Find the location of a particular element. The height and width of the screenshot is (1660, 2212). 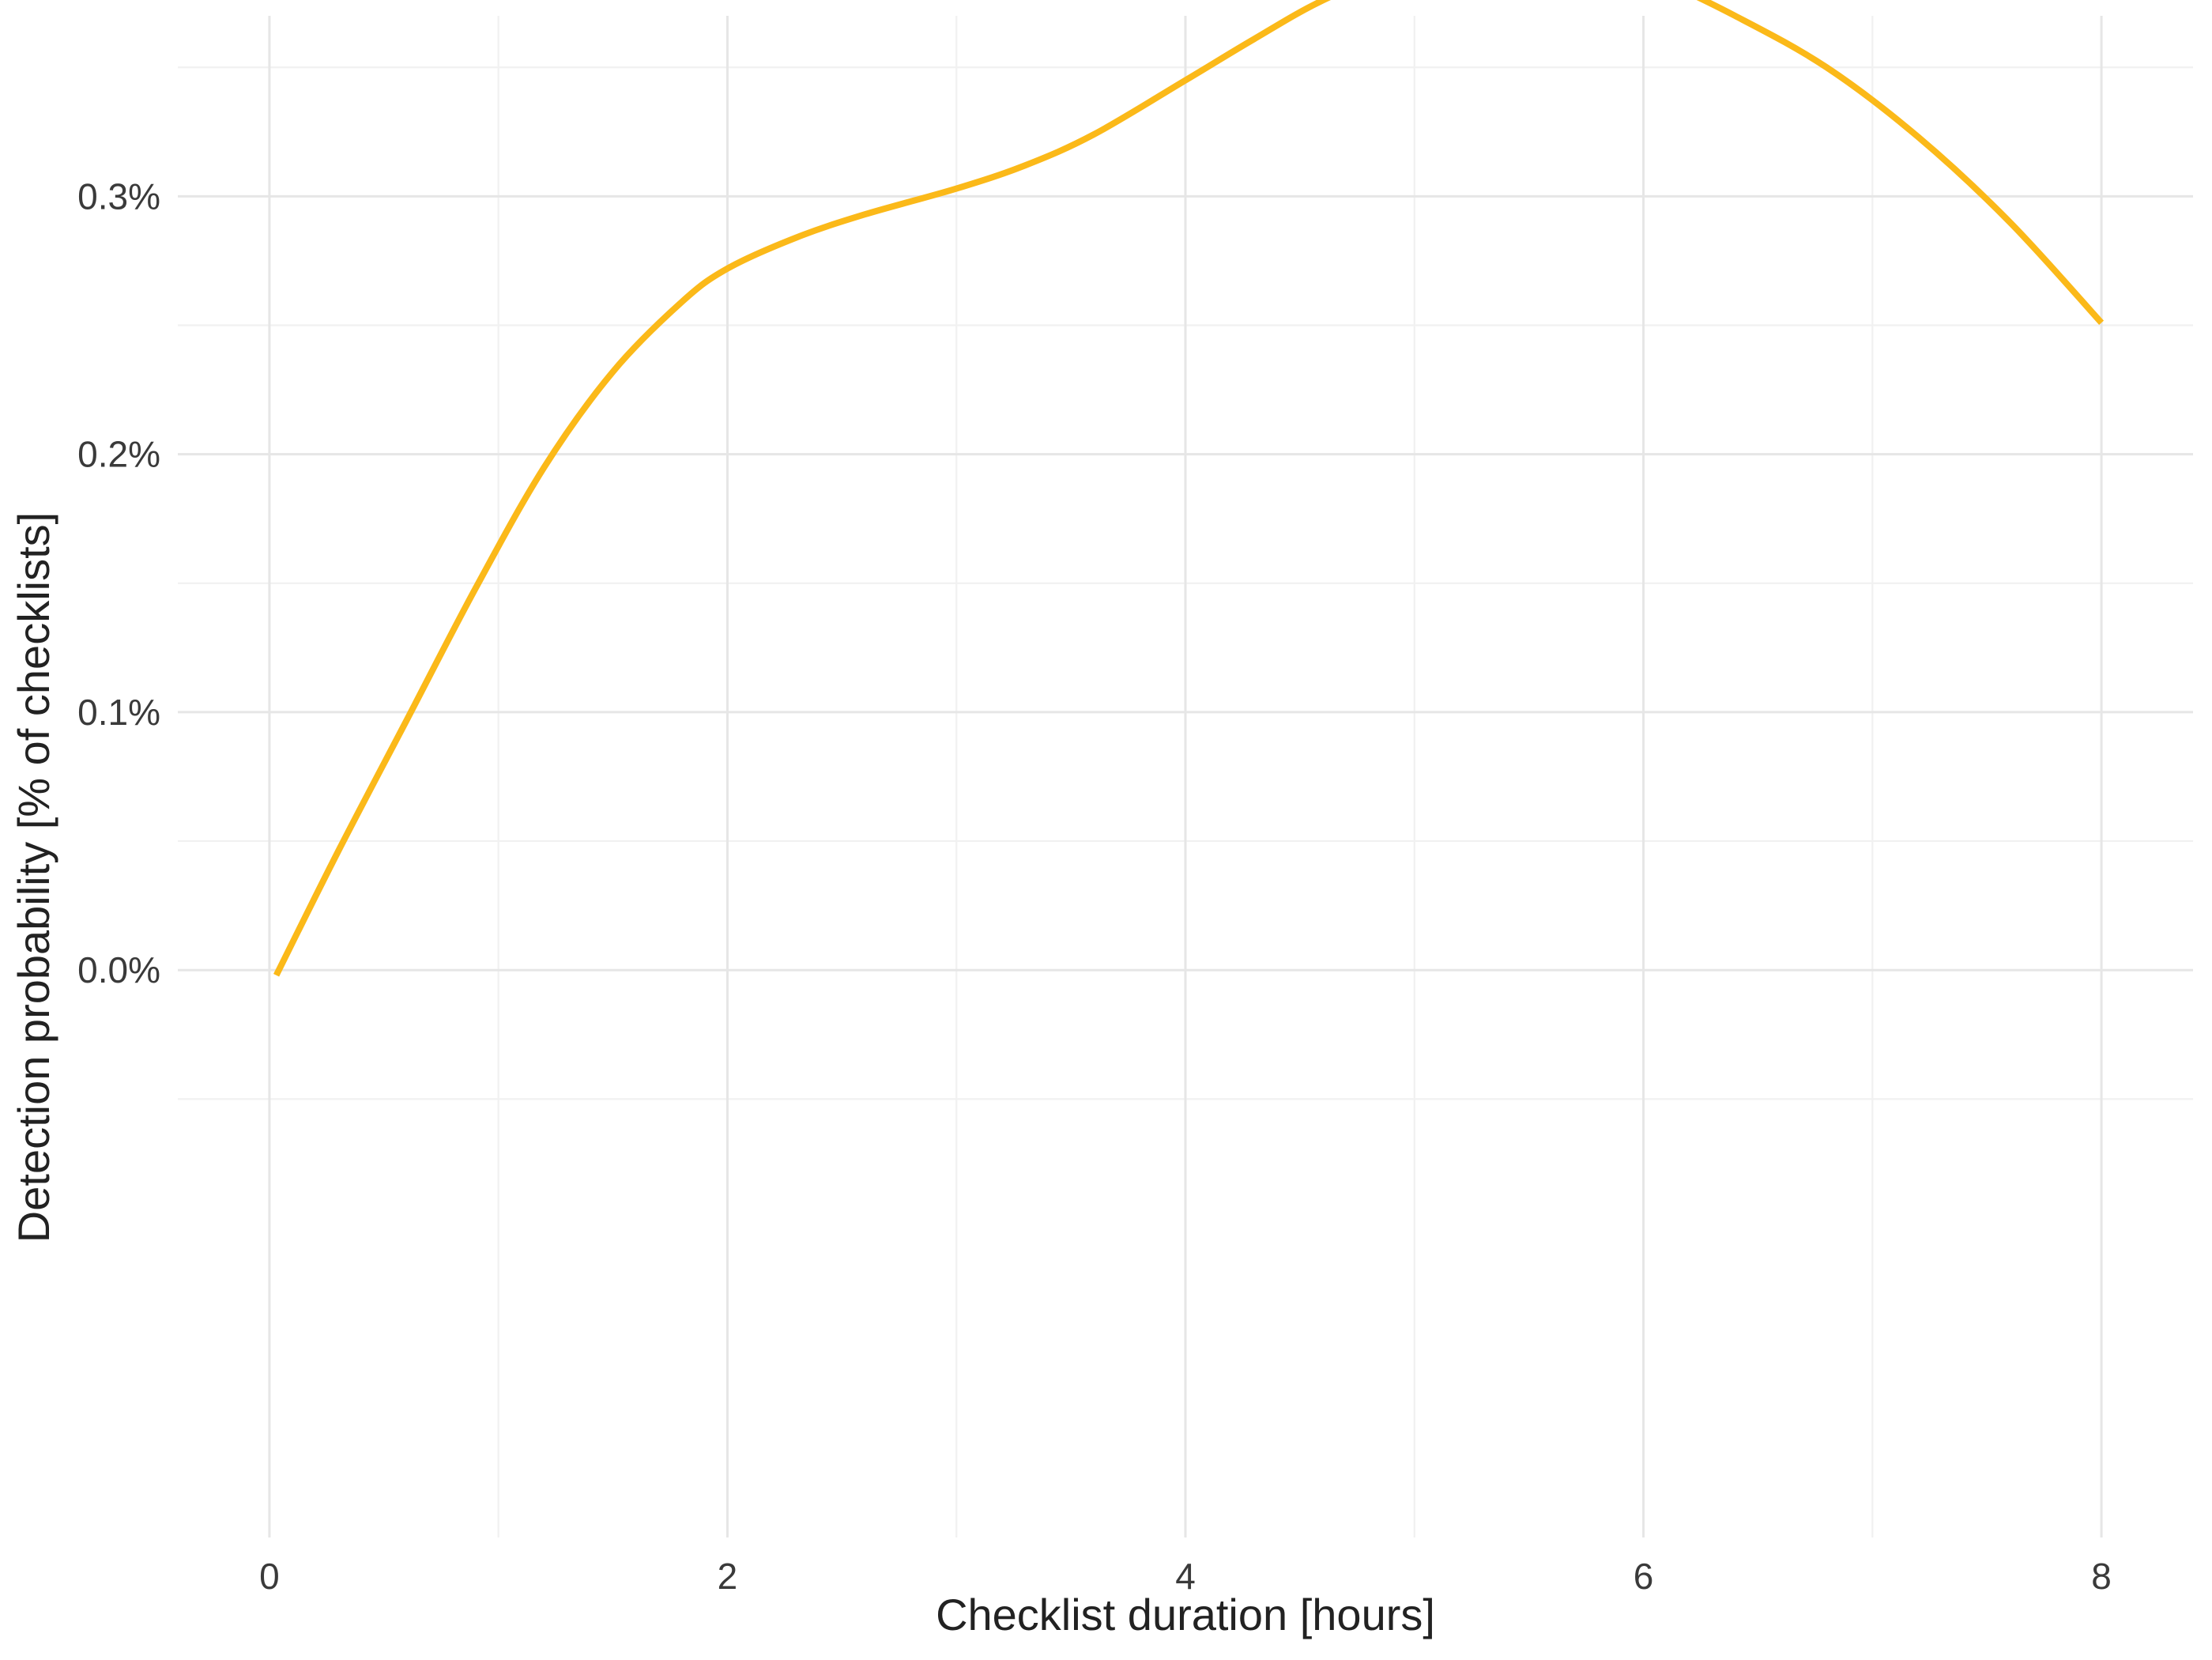

x-tick-label: 4 is located at coordinates (1185, 1576).